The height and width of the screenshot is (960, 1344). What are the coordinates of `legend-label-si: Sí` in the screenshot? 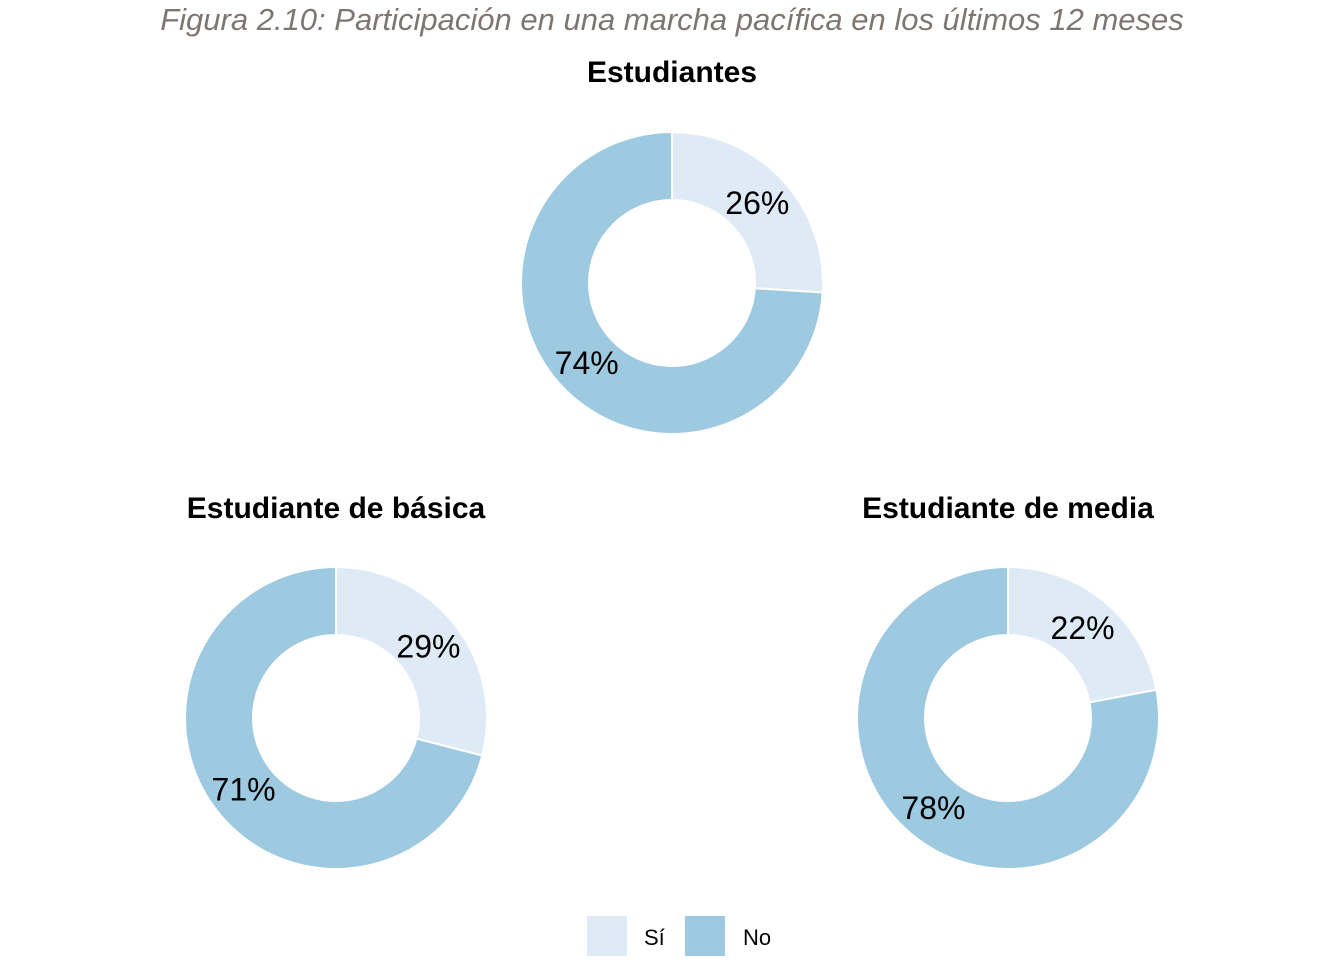 It's located at (654, 937).